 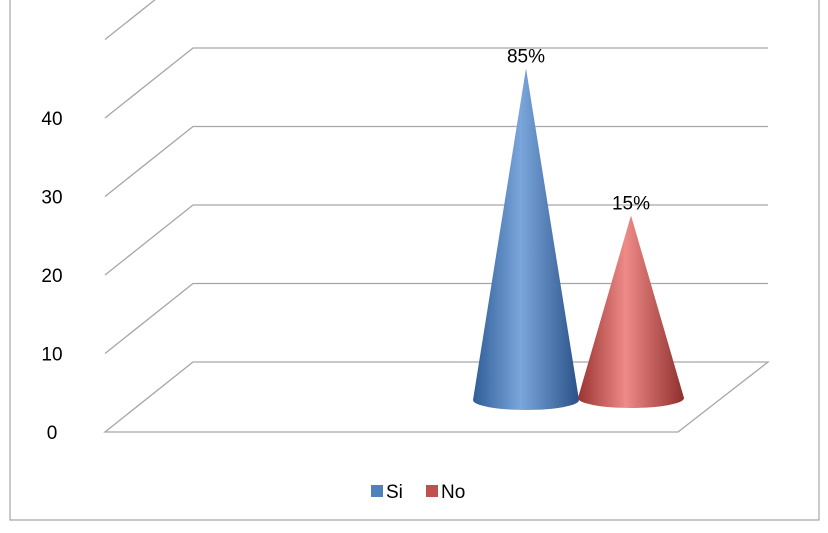 What do you see at coordinates (51, 119) in the screenshot?
I see `y-tick-label: 40` at bounding box center [51, 119].